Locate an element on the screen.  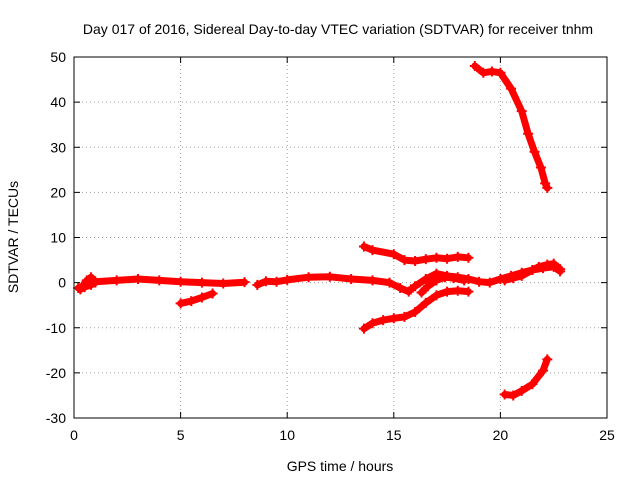
y-tick-label: 20 is located at coordinates (58, 192).